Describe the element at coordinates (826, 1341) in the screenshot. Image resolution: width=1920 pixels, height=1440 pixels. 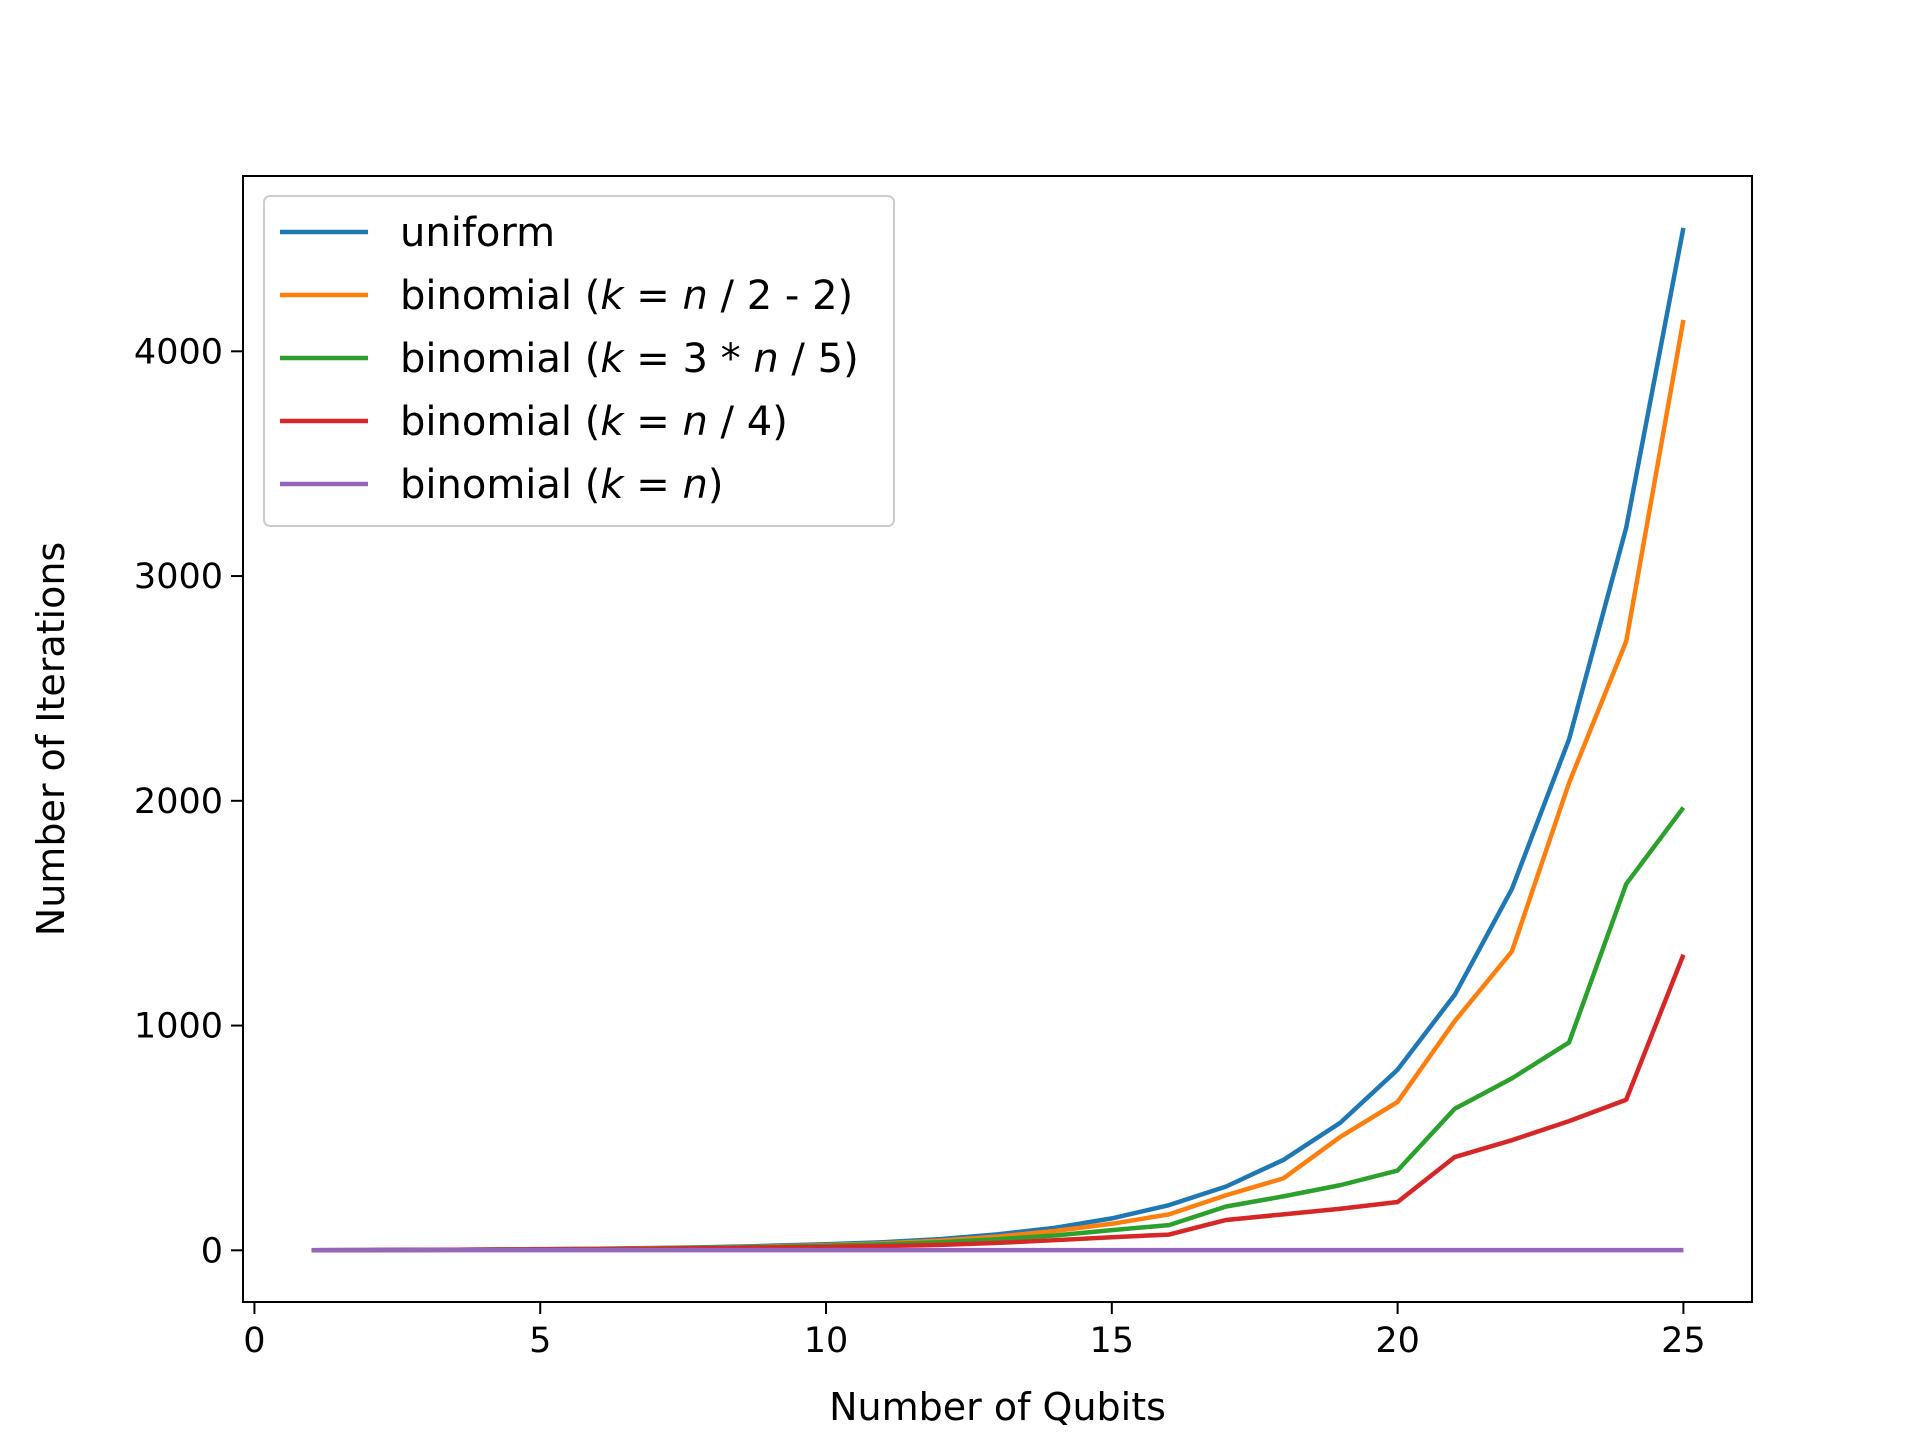
I see `x-tick-label: 10` at that location.